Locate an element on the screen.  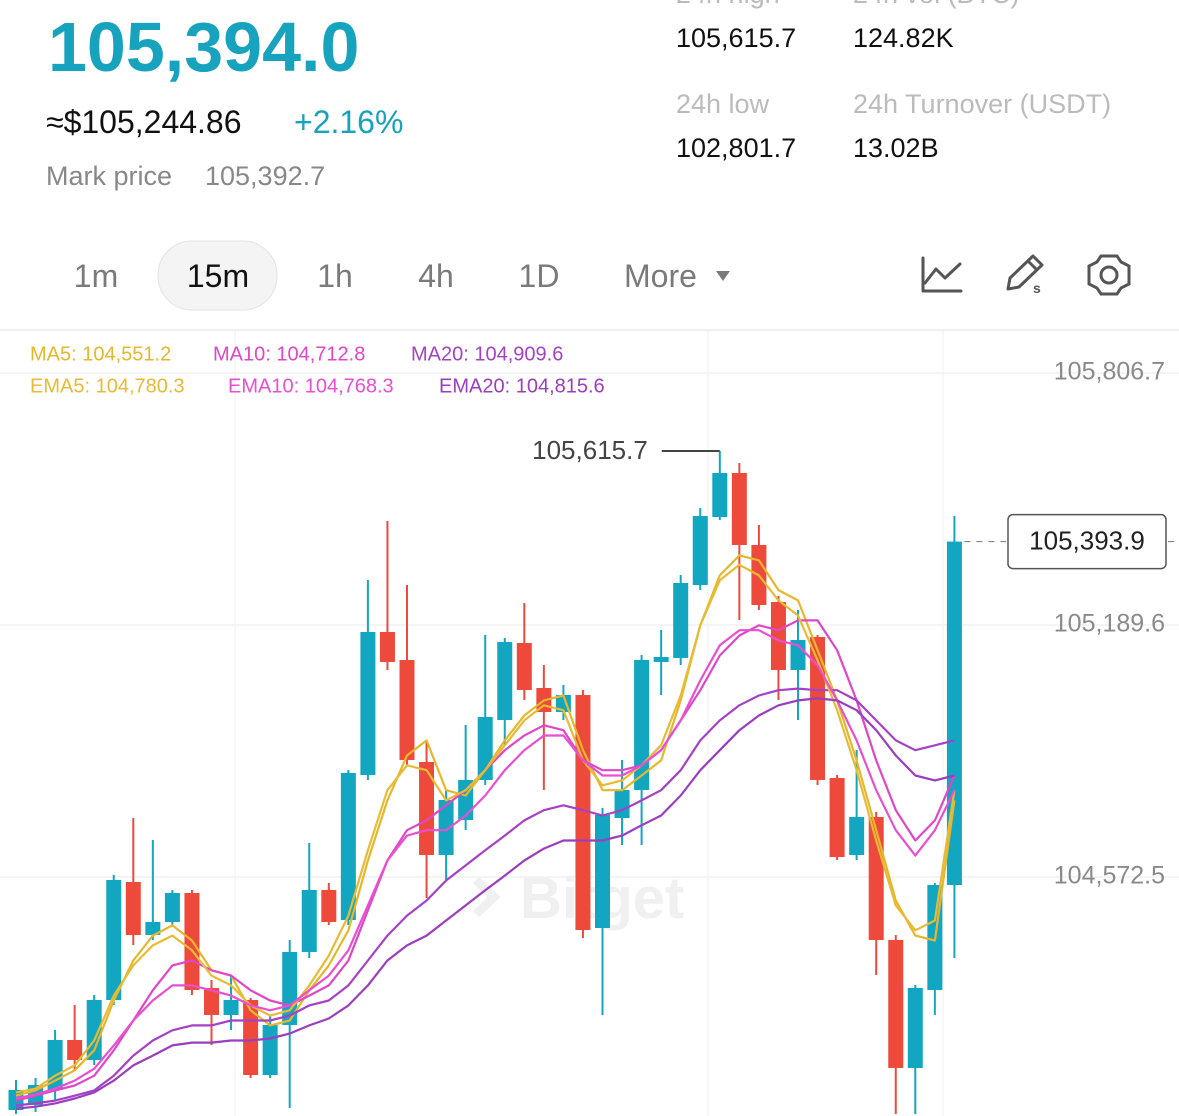
tab: 1h is located at coordinates (335, 276).